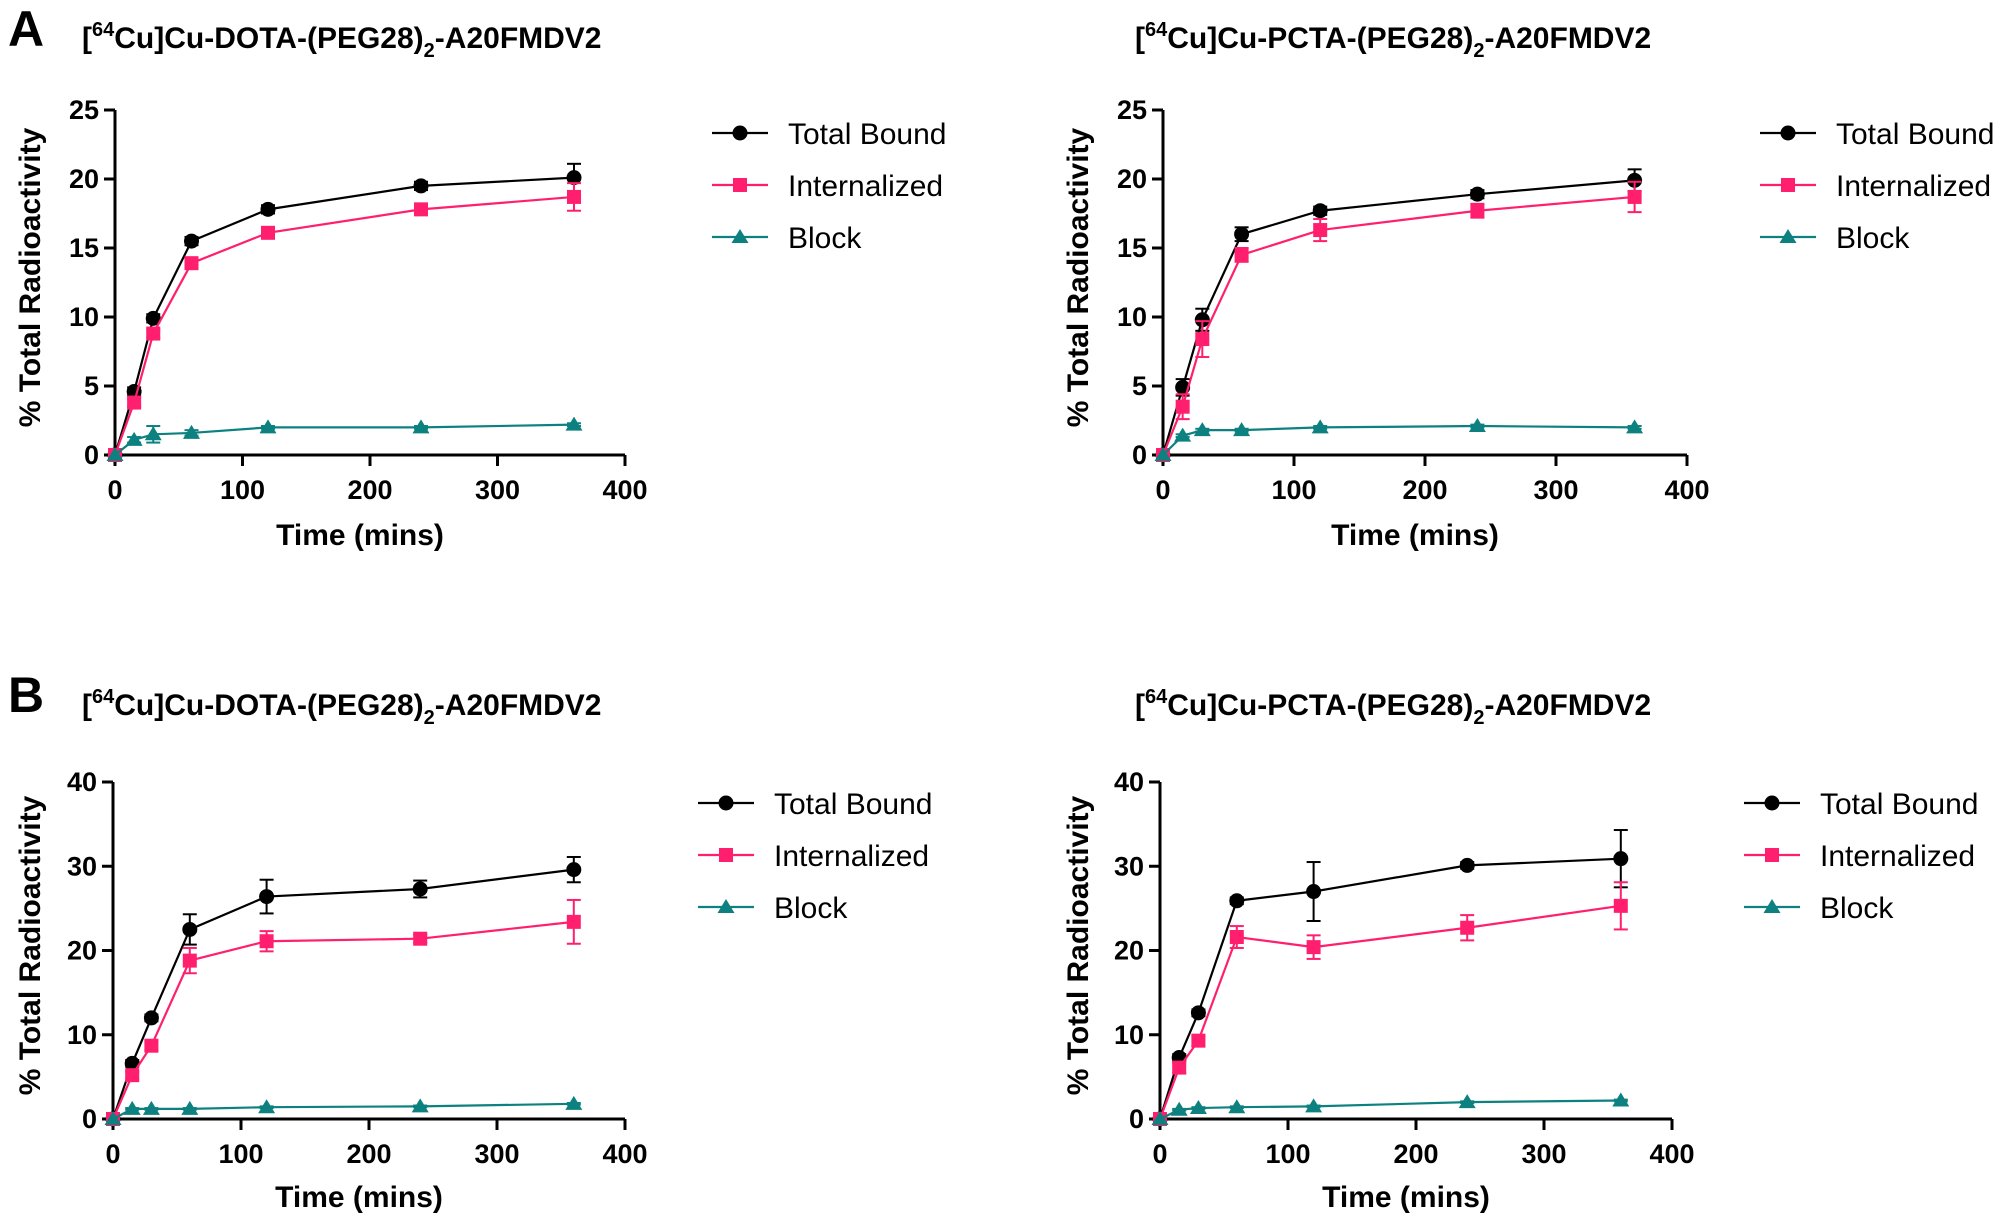  Describe the element at coordinates (1129, 866) in the screenshot. I see `y-tick-label: 30` at that location.